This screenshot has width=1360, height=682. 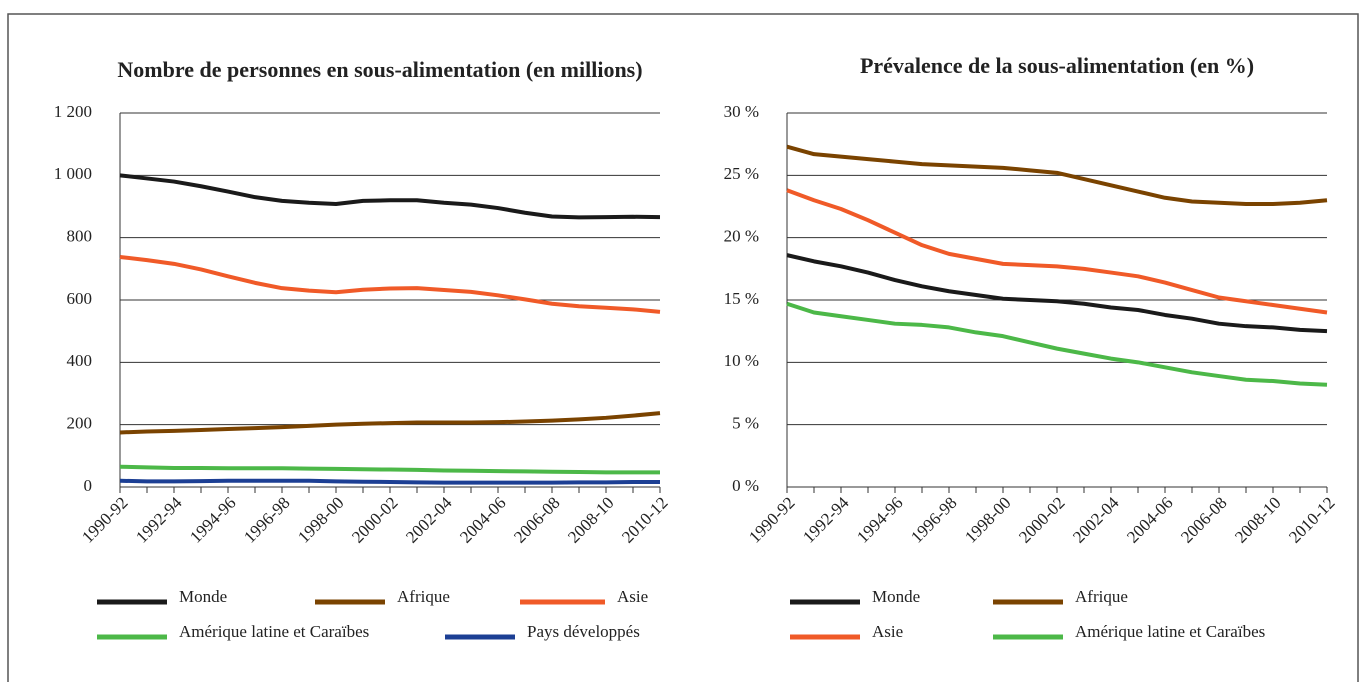 What do you see at coordinates (80, 298) in the screenshot?
I see `y-tick-label: 600` at bounding box center [80, 298].